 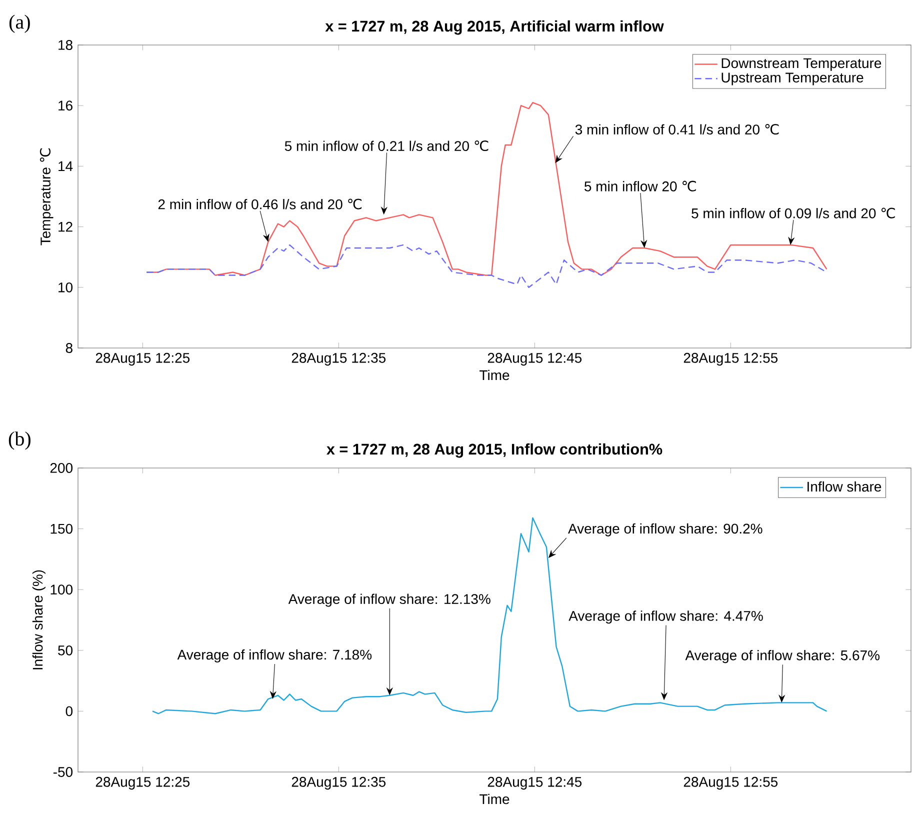 What do you see at coordinates (386, 146) in the screenshot?
I see `annotation: 5 min inflow of 0.21 l/s and 20 ℃` at bounding box center [386, 146].